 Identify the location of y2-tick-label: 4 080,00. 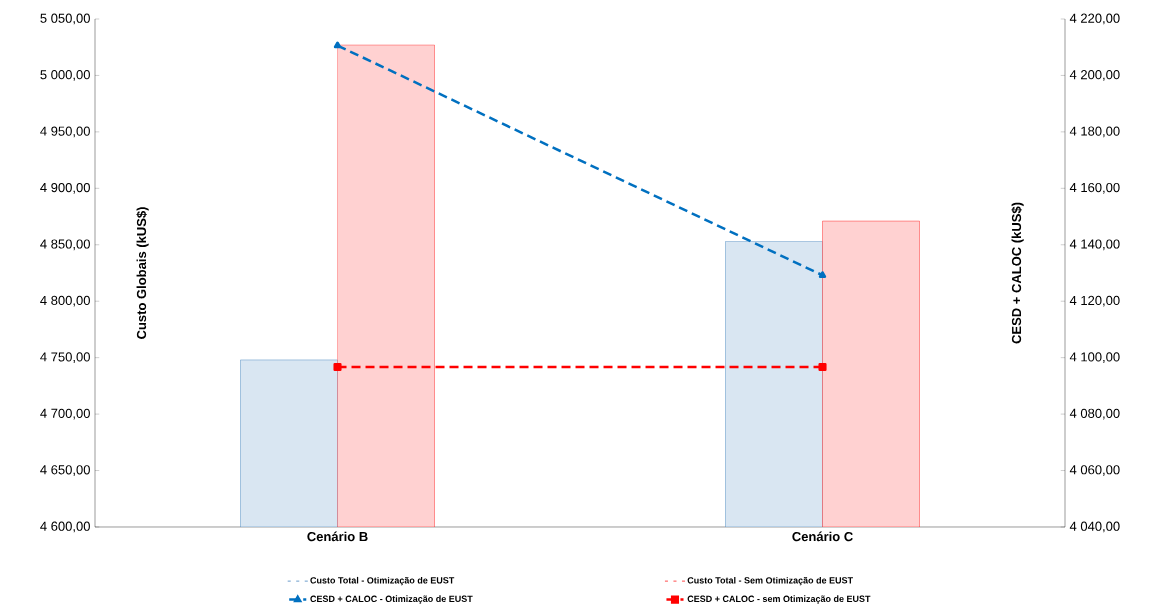
(1094, 414).